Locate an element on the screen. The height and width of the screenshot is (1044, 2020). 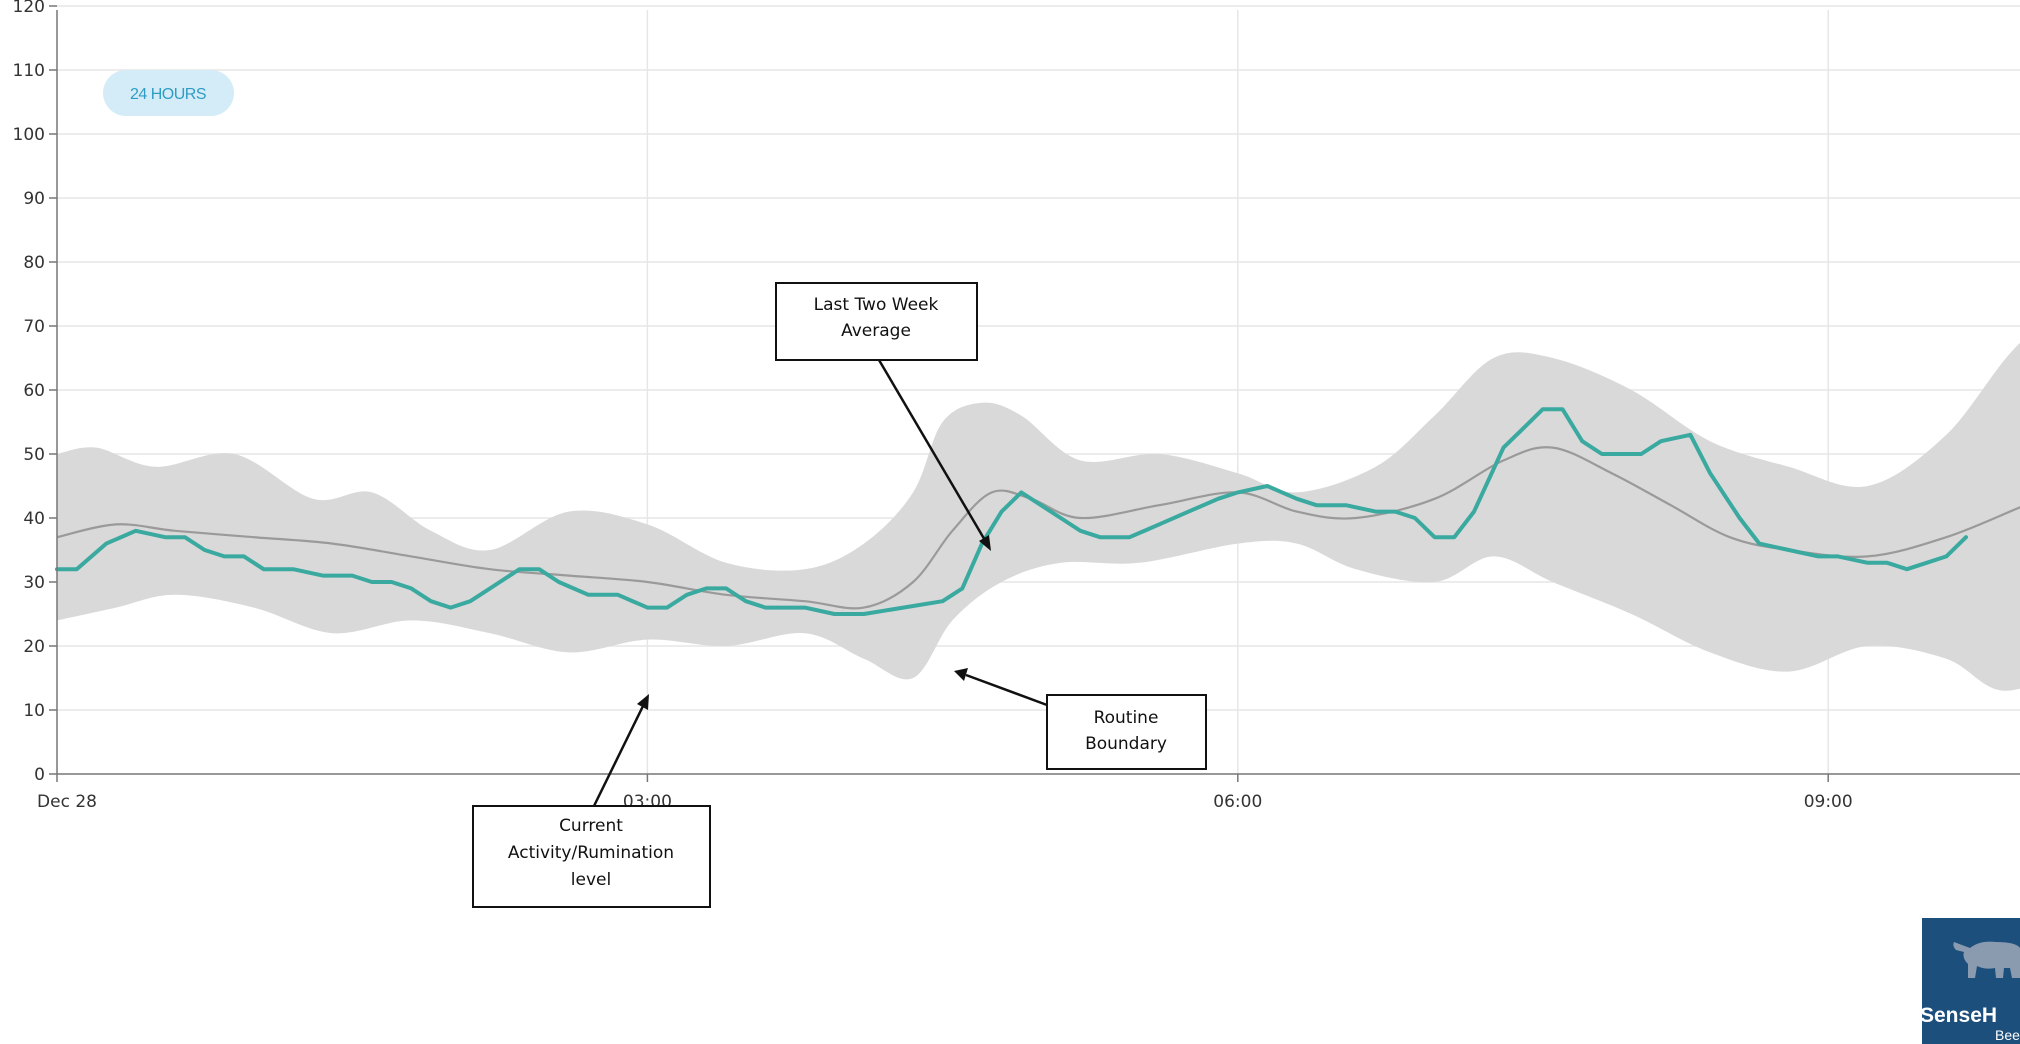
cow-shape is located at coordinates (1986, 959).